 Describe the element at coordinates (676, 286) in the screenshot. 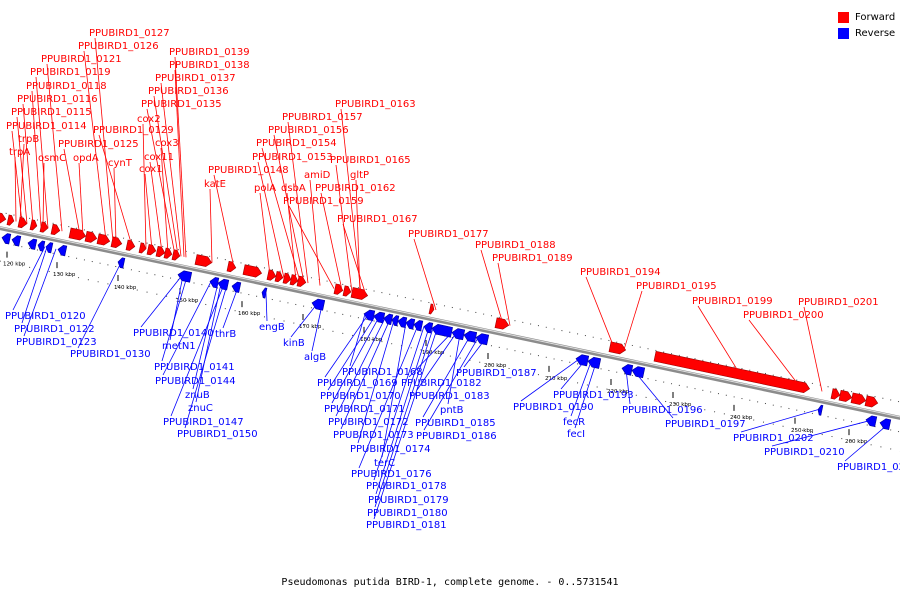

I see `forward-label-43: PPUBIRD1_0195` at that location.